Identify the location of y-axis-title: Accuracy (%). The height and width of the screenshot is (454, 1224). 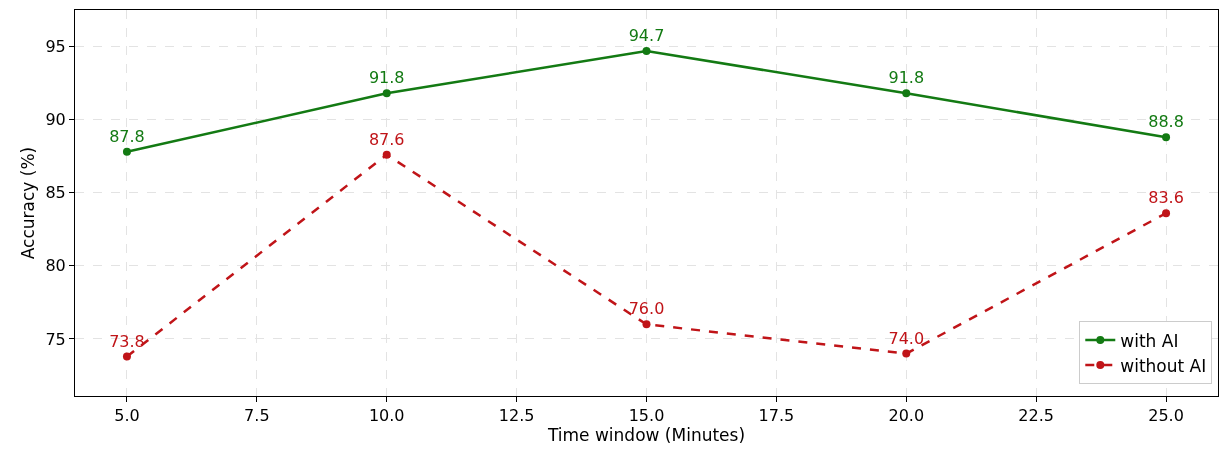
(27, 203).